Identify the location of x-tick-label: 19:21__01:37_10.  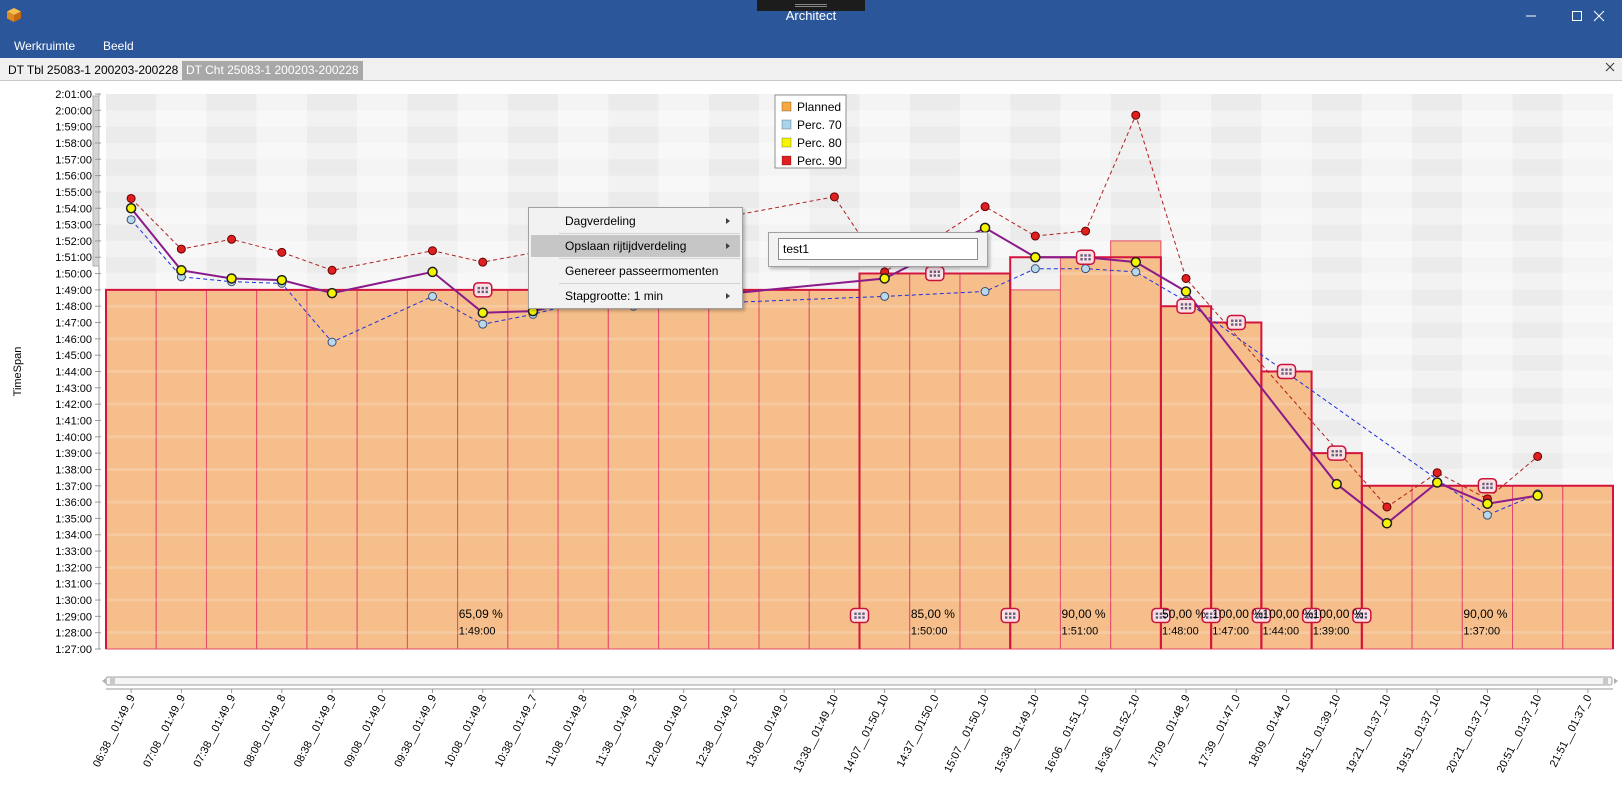
(1369, 734).